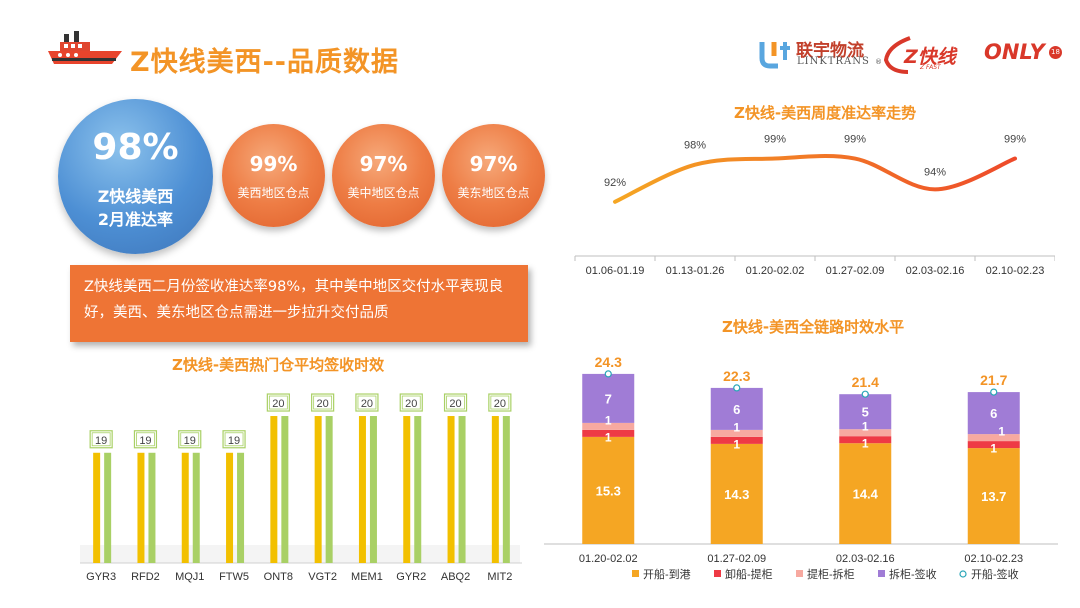 Image resolution: width=1080 pixels, height=608 pixels. I want to click on region-west-circle: 99% 美西地区仓点, so click(273, 175).